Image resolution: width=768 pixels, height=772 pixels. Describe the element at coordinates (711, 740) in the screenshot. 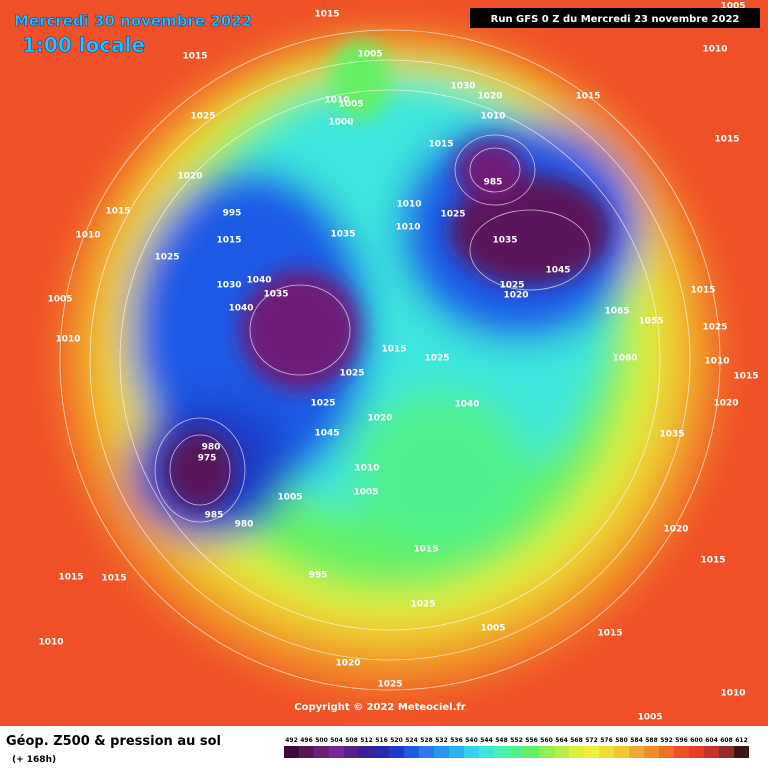

I see `scale-label: 604` at that location.